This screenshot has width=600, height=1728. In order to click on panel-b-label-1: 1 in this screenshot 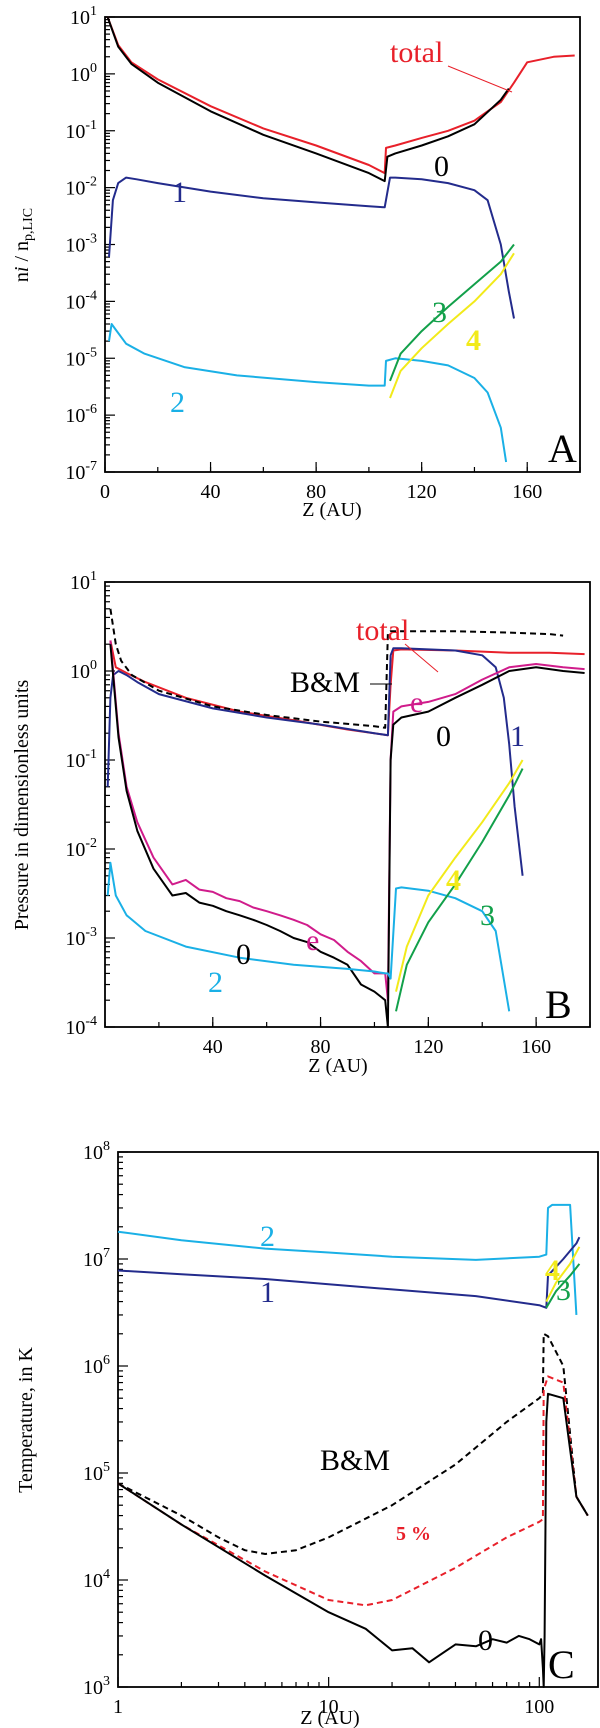, I will do `click(517, 736)`.